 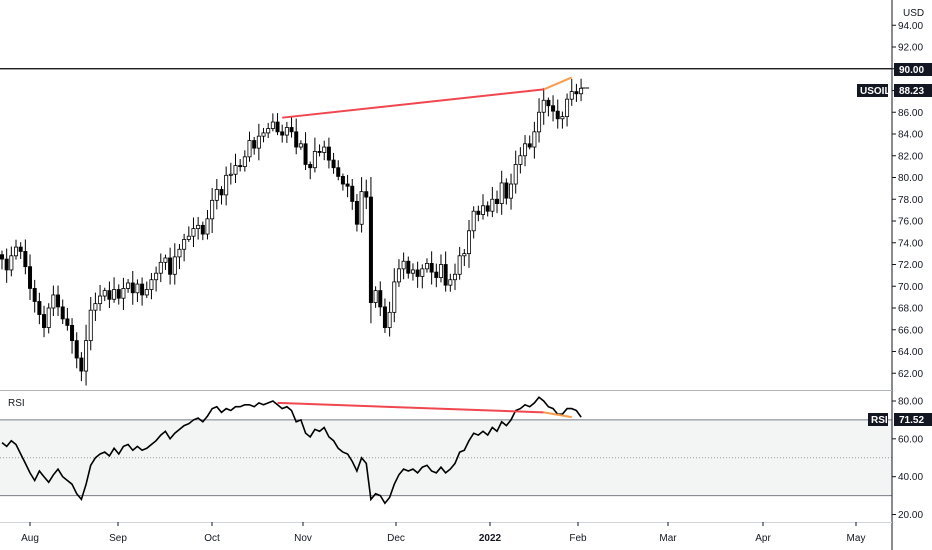 I want to click on time-tick-label: Aug, so click(x=30, y=538).